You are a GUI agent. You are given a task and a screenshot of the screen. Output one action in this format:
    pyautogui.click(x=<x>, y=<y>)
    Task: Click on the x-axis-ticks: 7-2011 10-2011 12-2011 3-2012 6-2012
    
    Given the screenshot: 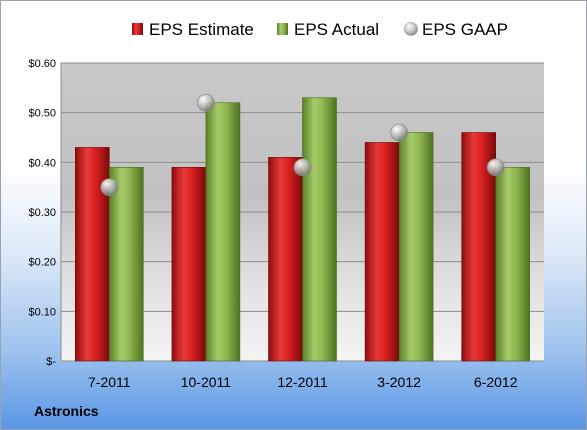 What is the action you would take?
    pyautogui.click(x=303, y=382)
    